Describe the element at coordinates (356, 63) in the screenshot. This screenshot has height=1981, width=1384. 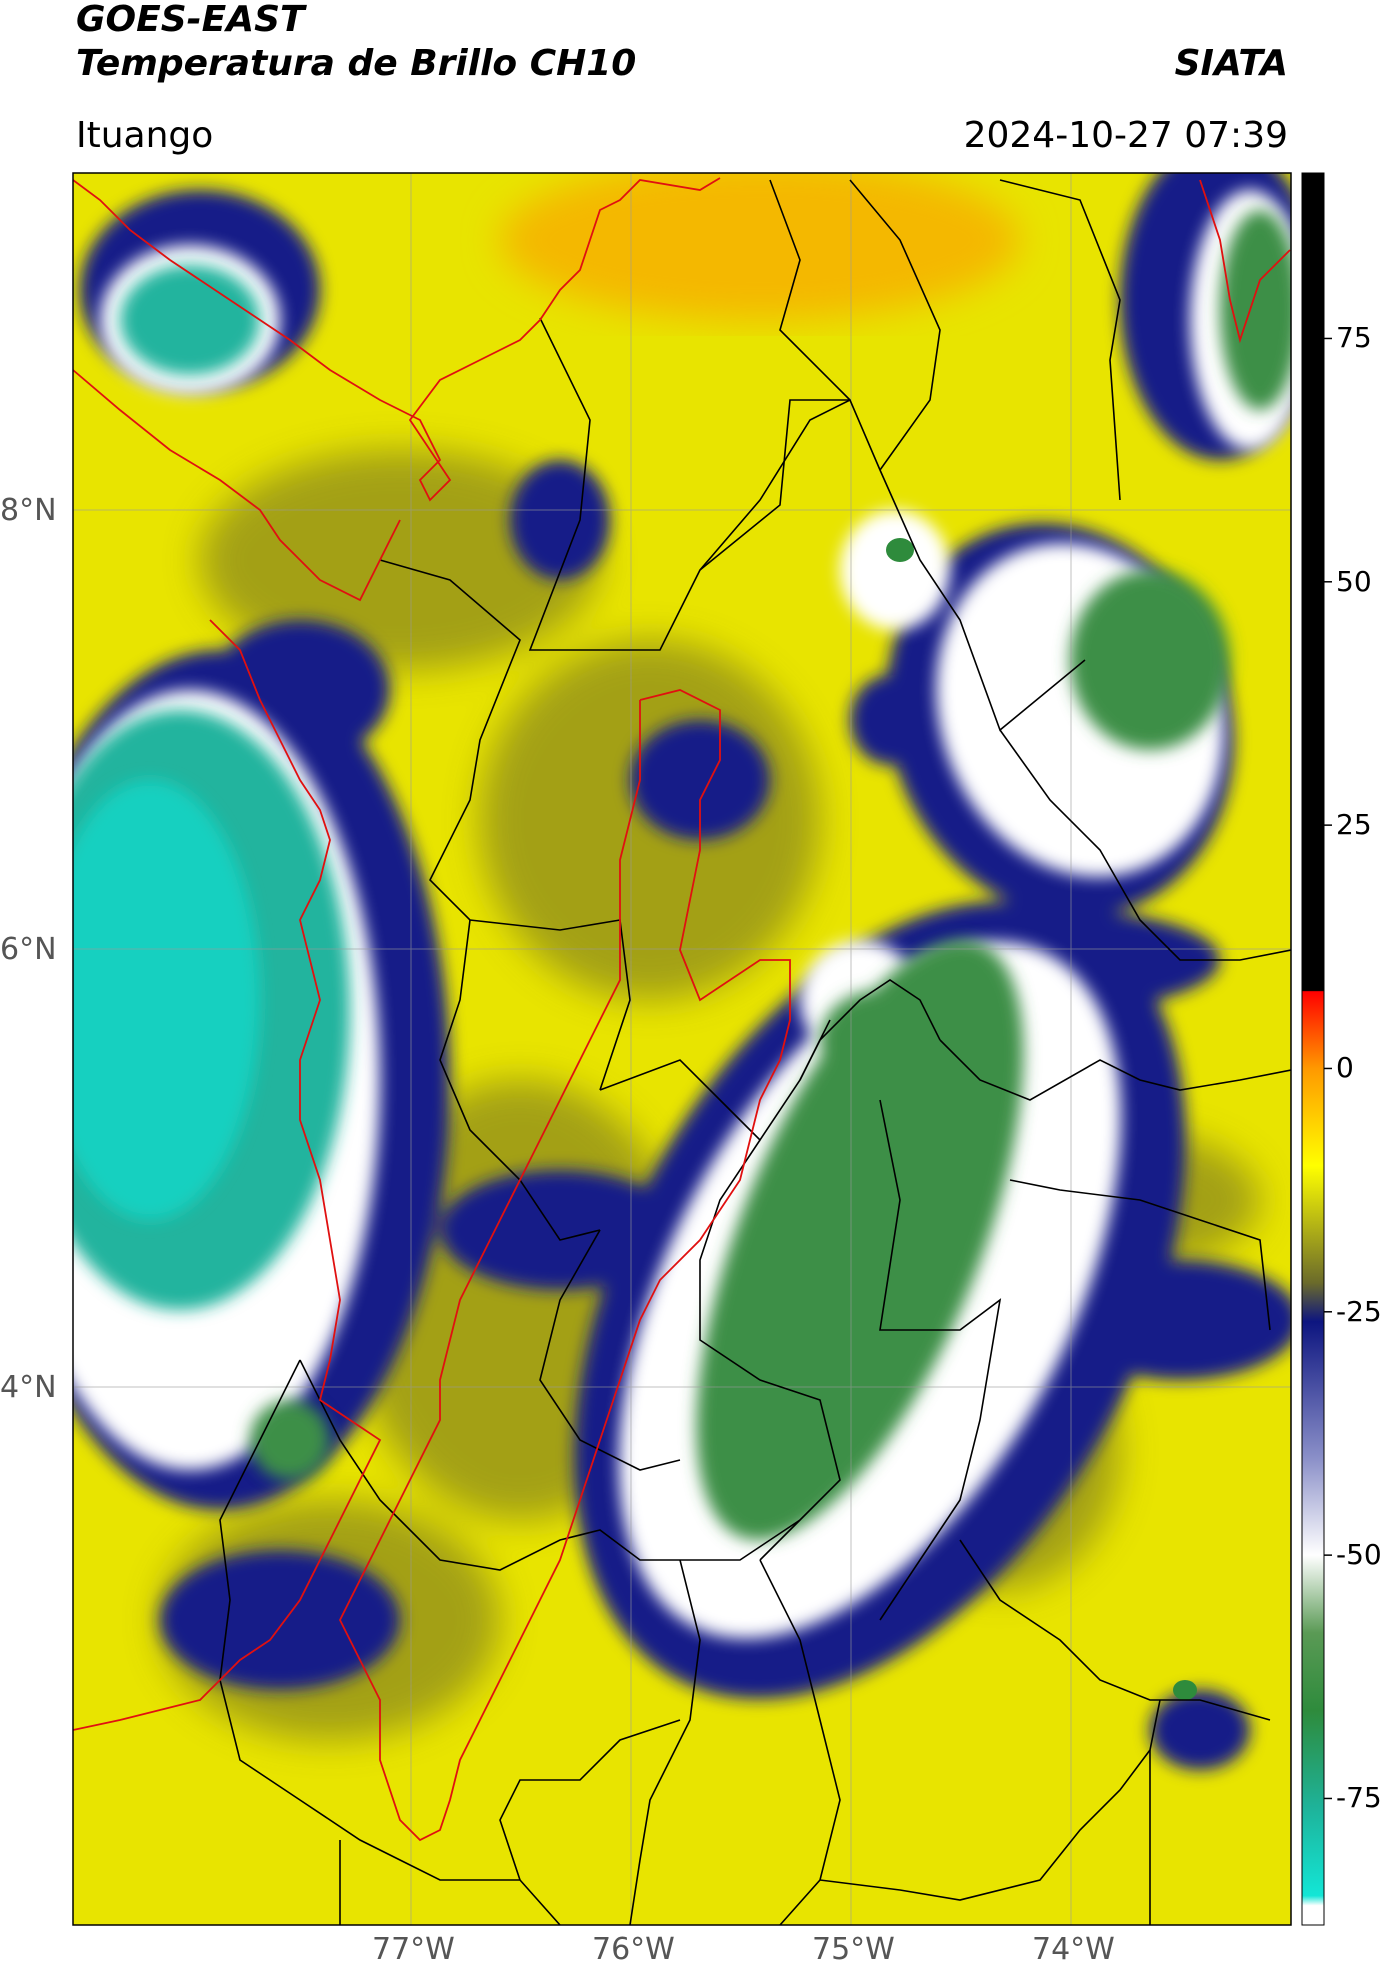
I see `product-title: Temperatura de Brillo CH10` at that location.